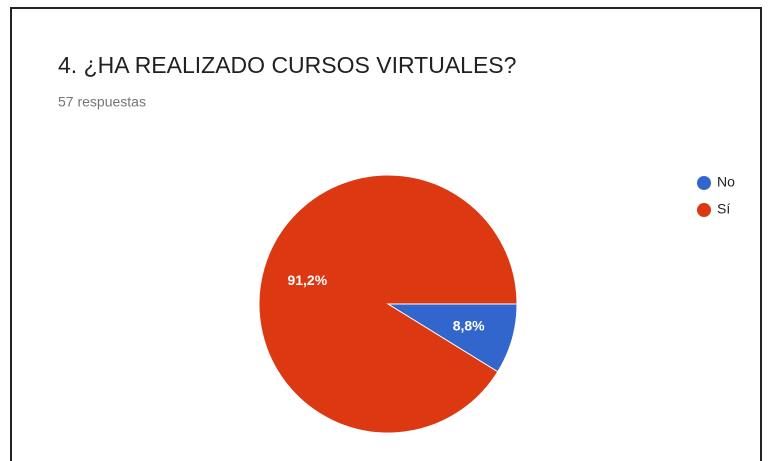 The height and width of the screenshot is (461, 772). Describe the element at coordinates (726, 182) in the screenshot. I see `legend-label: No` at that location.